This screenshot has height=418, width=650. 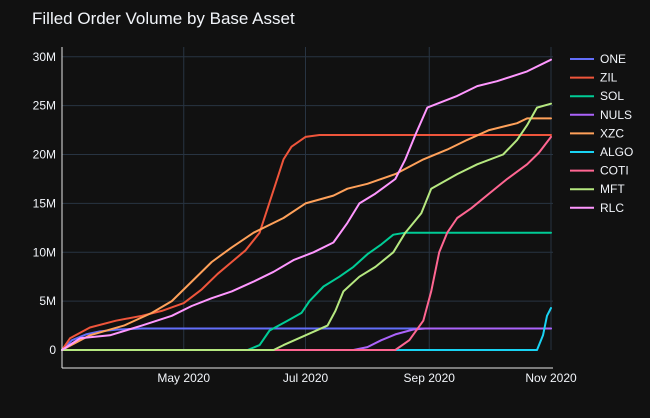 I want to click on x-tick-label: May 2020, so click(x=183, y=378).